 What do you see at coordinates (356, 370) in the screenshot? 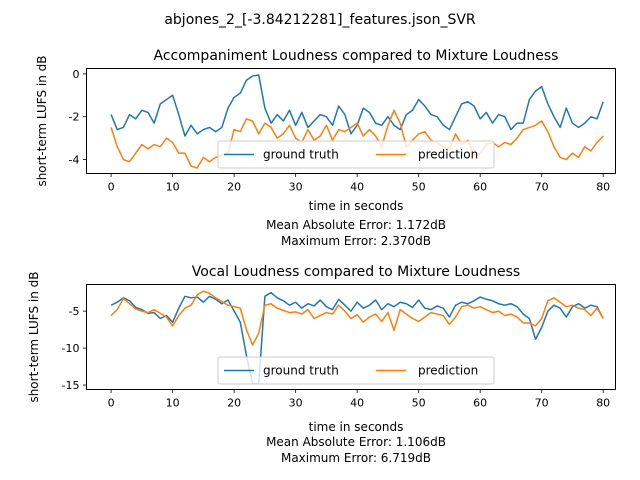
I see `subplot-2-legend: ground truth prediction` at bounding box center [356, 370].